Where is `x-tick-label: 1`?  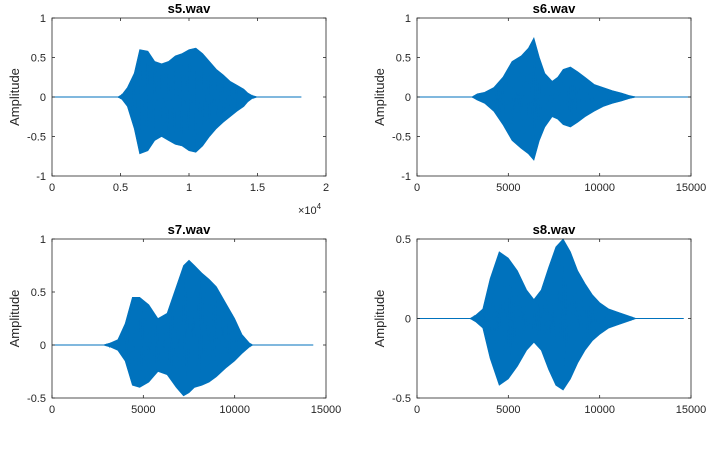
x-tick-label: 1 is located at coordinates (189, 188).